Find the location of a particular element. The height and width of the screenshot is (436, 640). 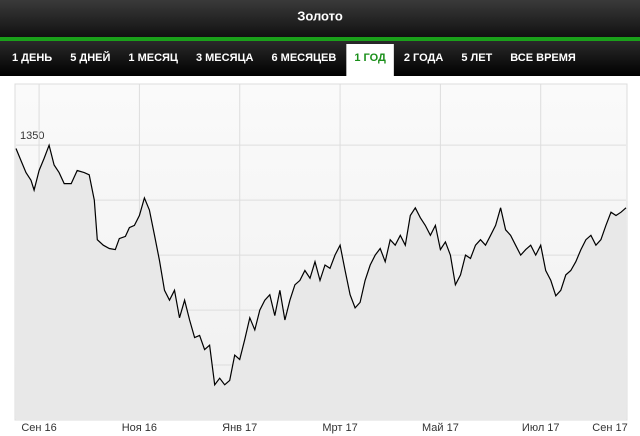

active-tab is located at coordinates (370, 60).